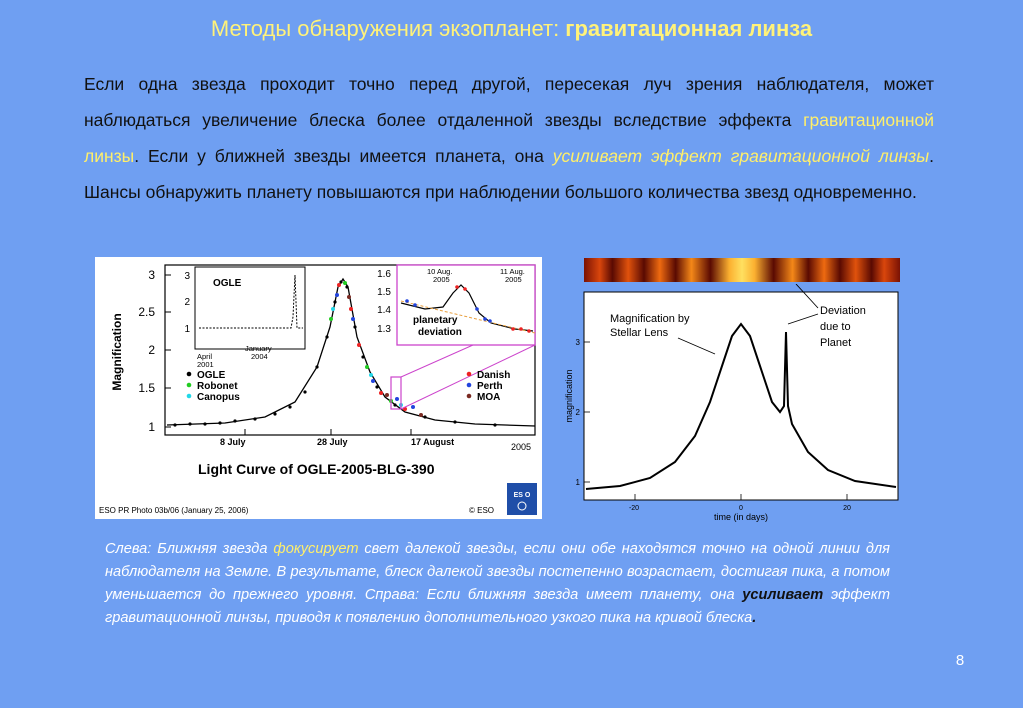  What do you see at coordinates (316, 469) in the screenshot?
I see `left-chart-title: Light Curve of OGLE-2005-BLG-390` at bounding box center [316, 469].